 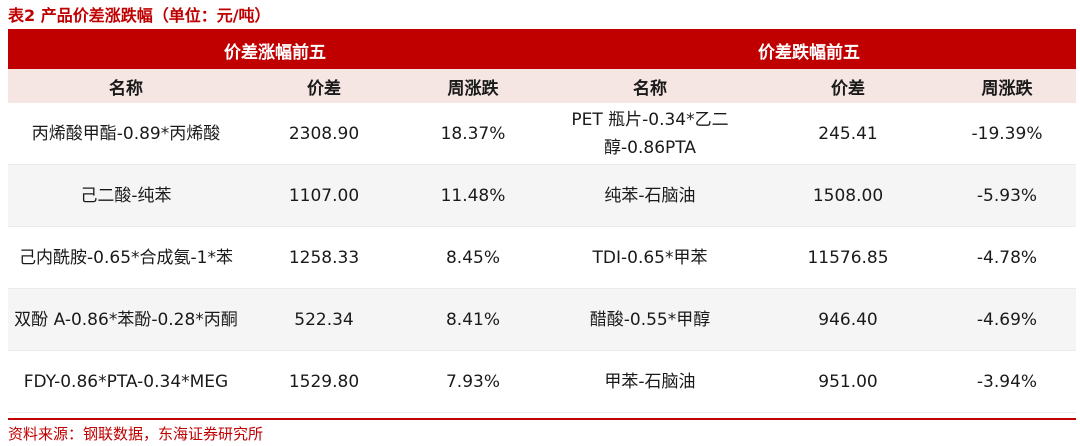 What do you see at coordinates (472, 319) in the screenshot?
I see `gainer-weekly-change: 8.41%` at bounding box center [472, 319].